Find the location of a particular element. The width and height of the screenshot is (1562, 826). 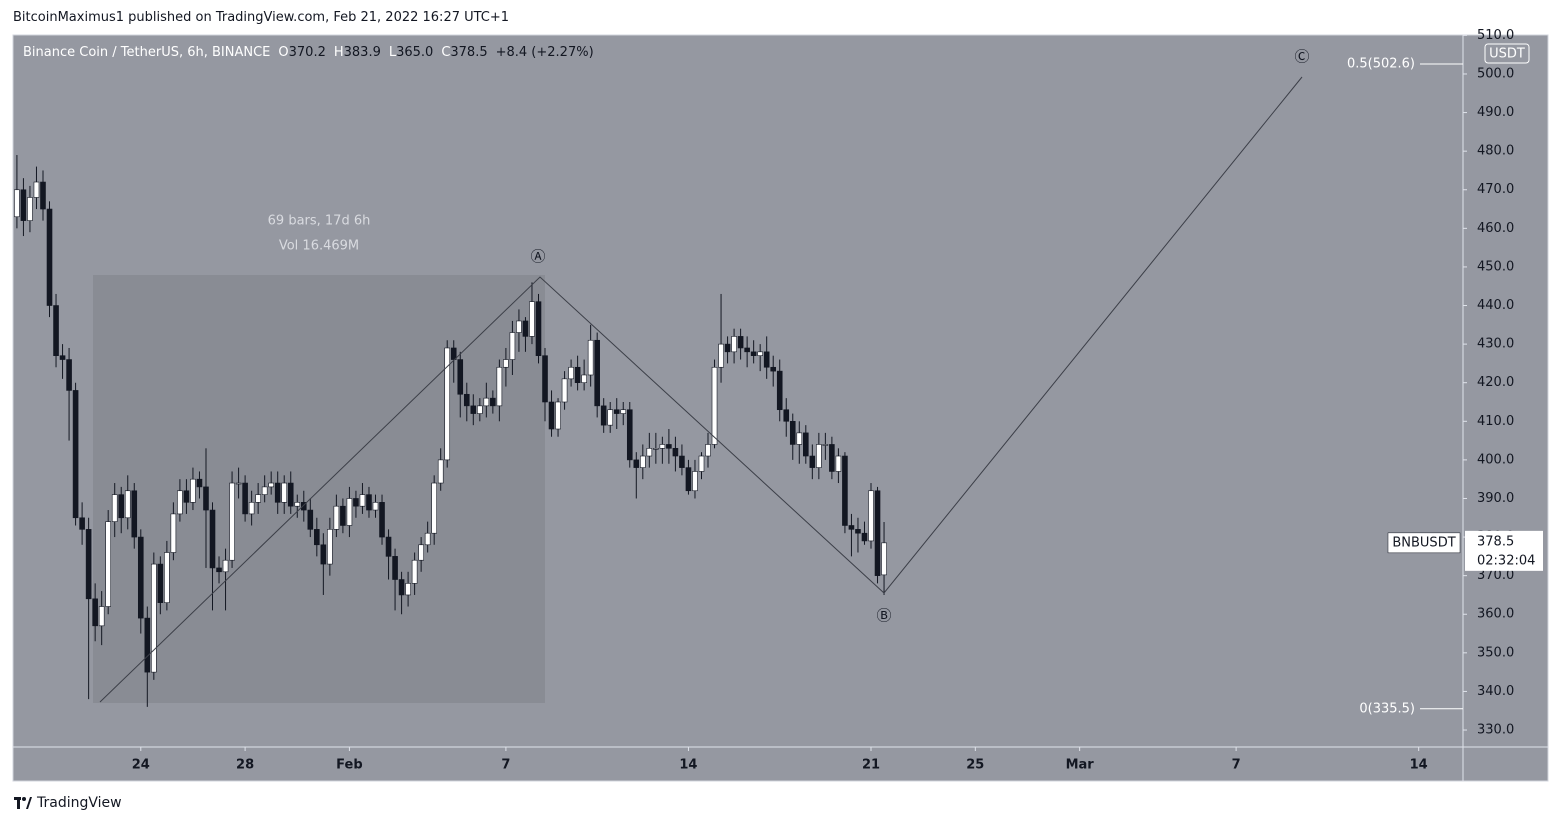

y-tick-label: 430.0 is located at coordinates (1495, 344).